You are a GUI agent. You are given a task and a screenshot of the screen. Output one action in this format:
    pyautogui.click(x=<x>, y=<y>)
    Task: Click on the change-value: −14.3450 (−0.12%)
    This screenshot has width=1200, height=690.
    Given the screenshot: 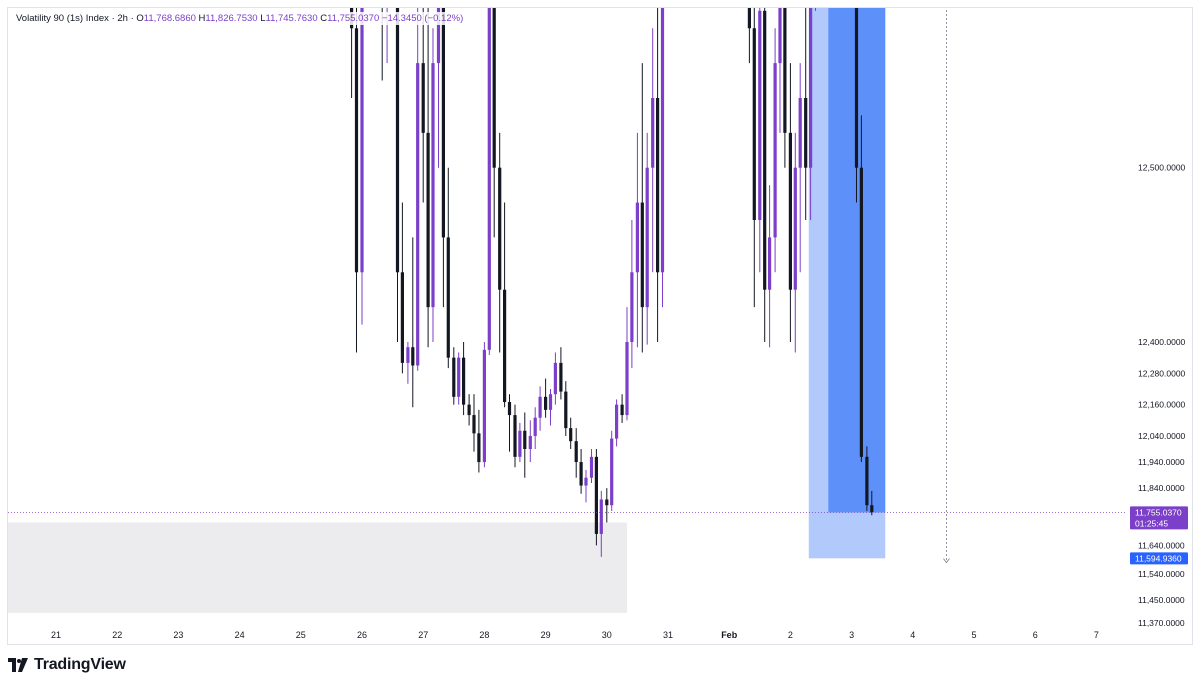 What is the action you would take?
    pyautogui.click(x=422, y=18)
    